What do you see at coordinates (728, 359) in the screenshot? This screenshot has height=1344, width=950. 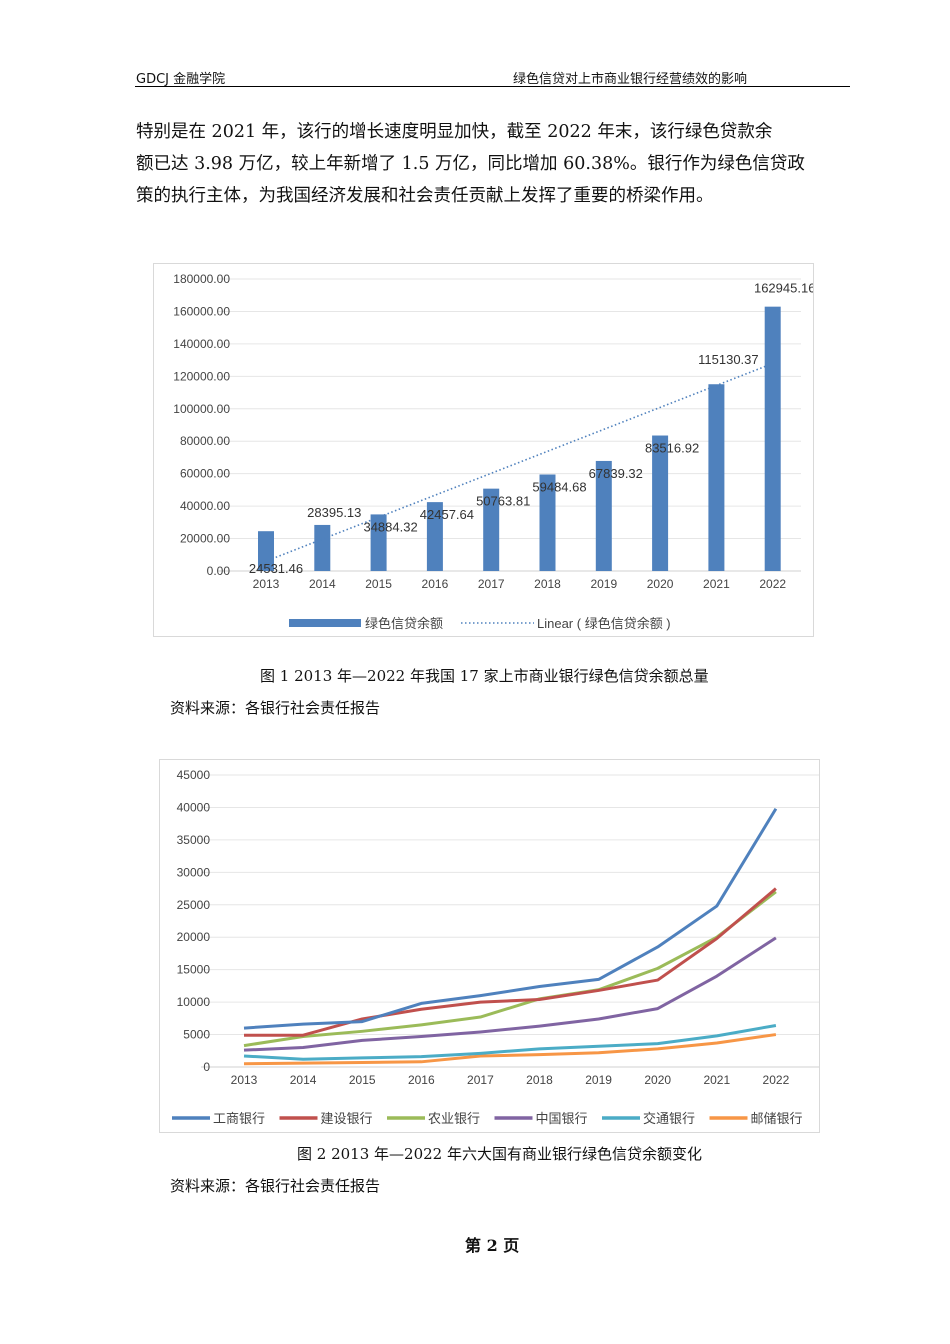 I see `data-label: 115130.37` at bounding box center [728, 359].